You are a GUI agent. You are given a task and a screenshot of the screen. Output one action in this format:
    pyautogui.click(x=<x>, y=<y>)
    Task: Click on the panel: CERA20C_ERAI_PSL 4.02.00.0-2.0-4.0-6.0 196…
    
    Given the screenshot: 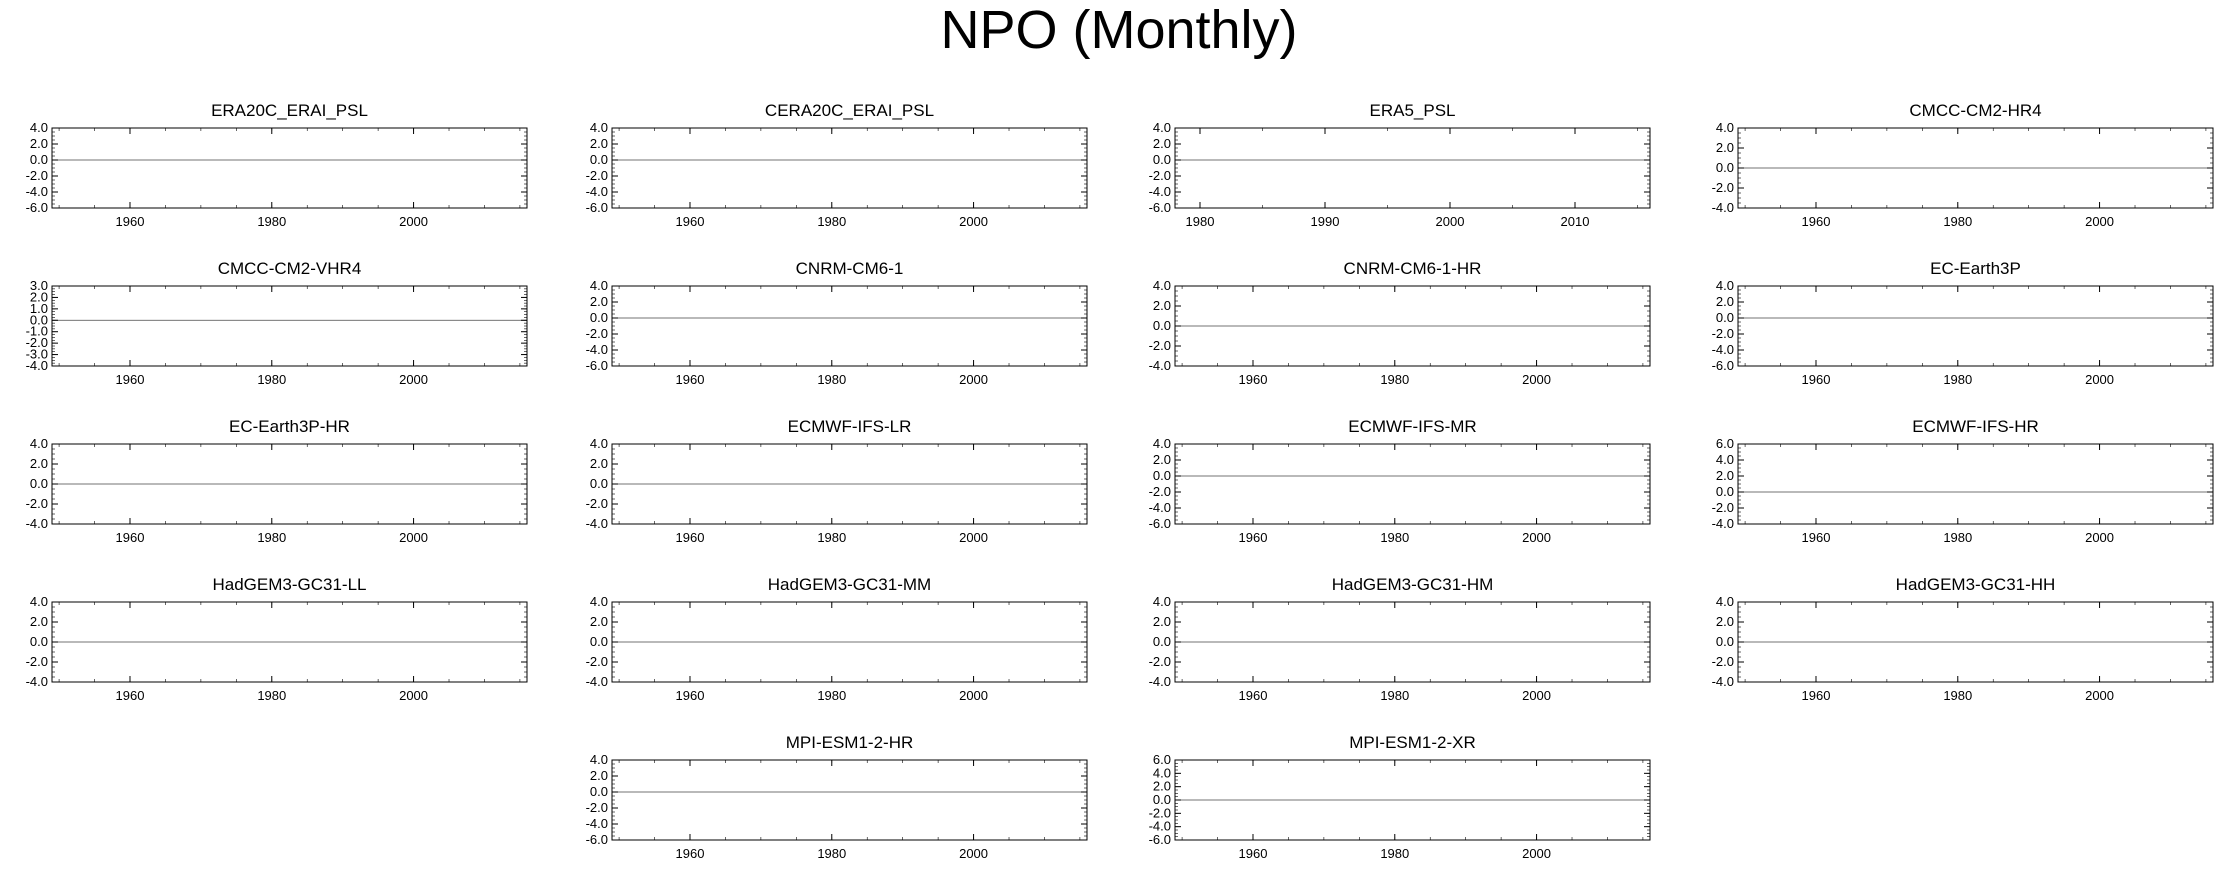 What is the action you would take?
    pyautogui.click(x=837, y=165)
    